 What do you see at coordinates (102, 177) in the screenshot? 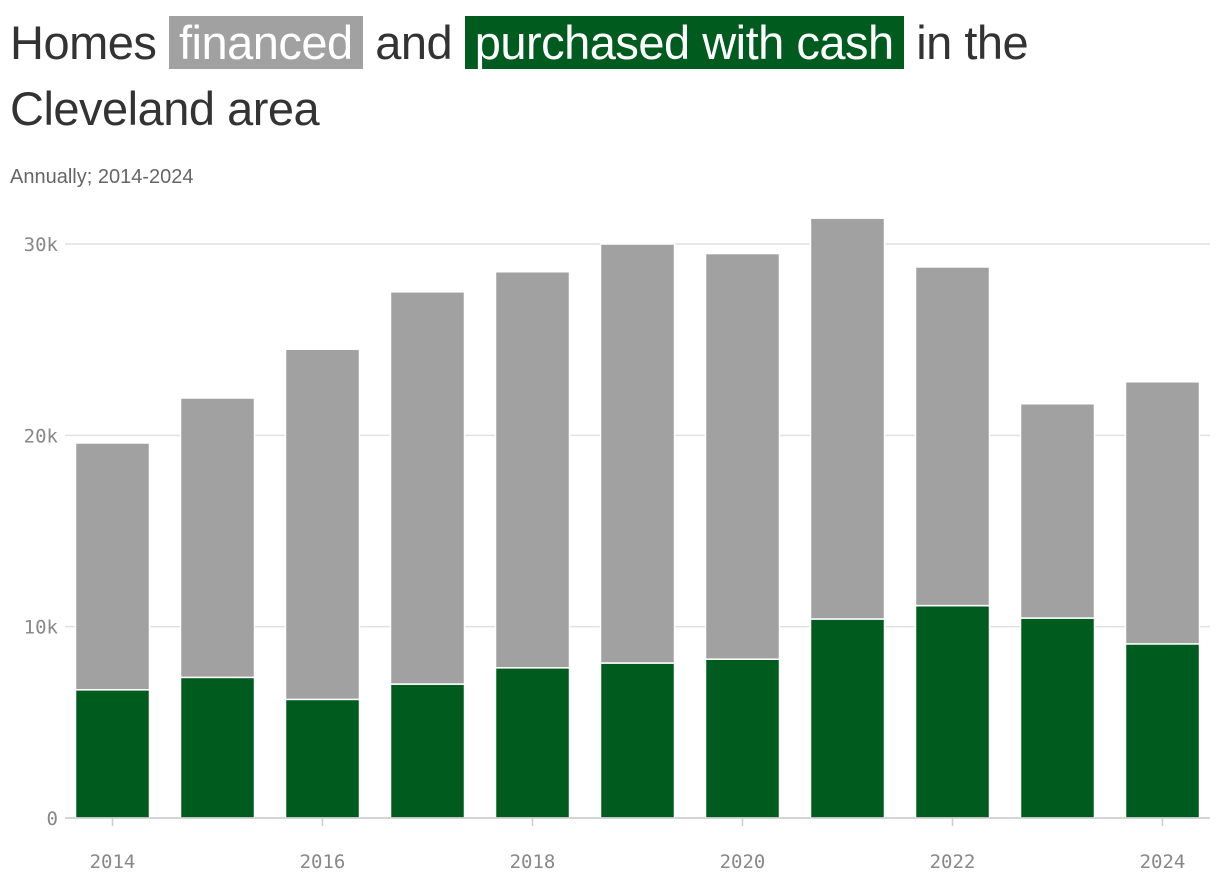
I see `chart-subtitle: Annually; 2014-2024` at bounding box center [102, 177].